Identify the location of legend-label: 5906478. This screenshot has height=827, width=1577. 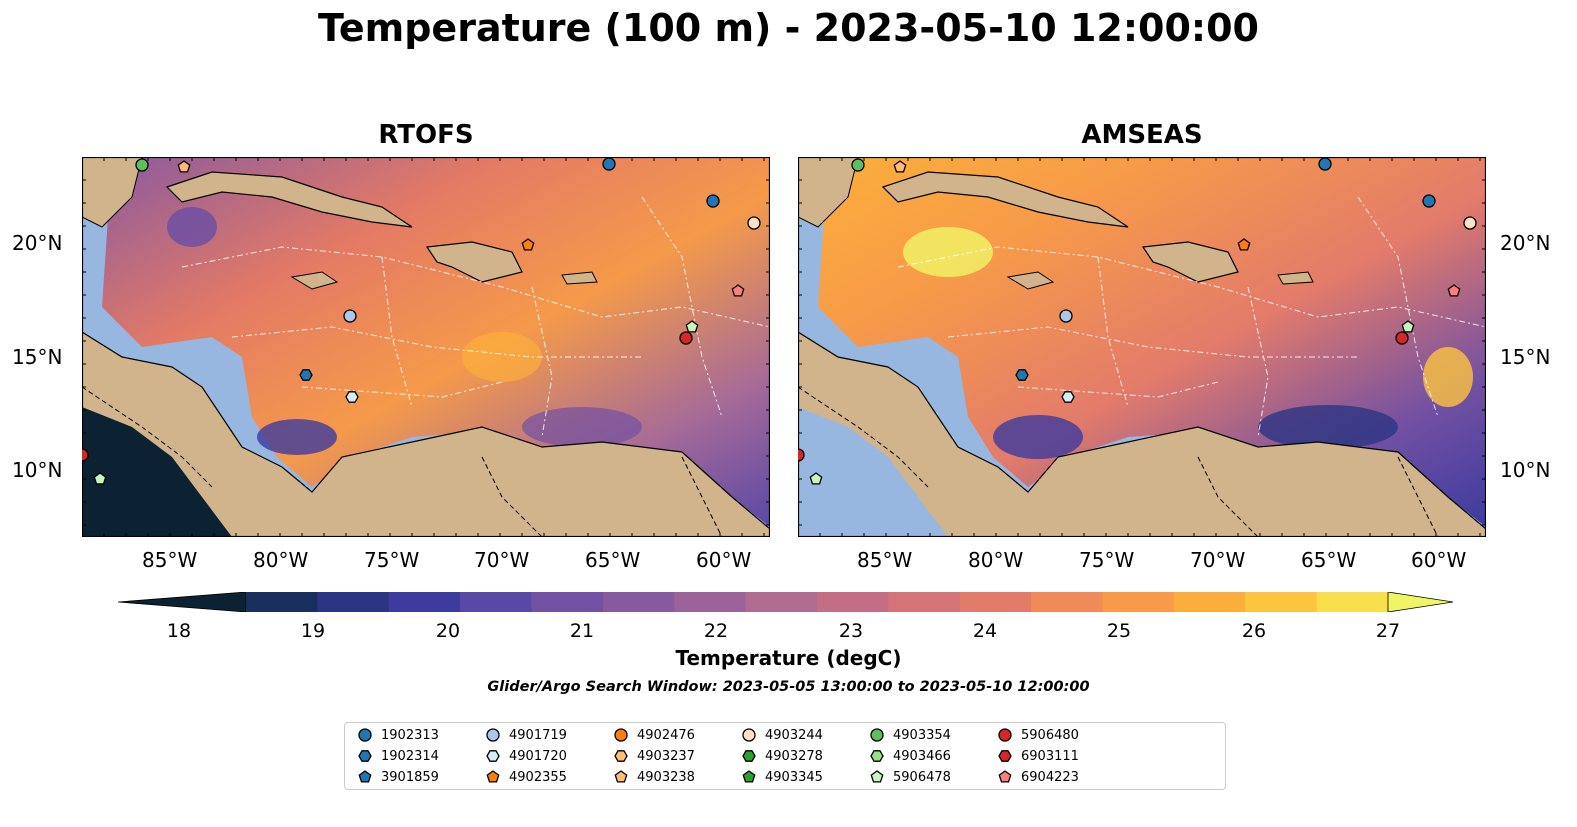
(922, 777).